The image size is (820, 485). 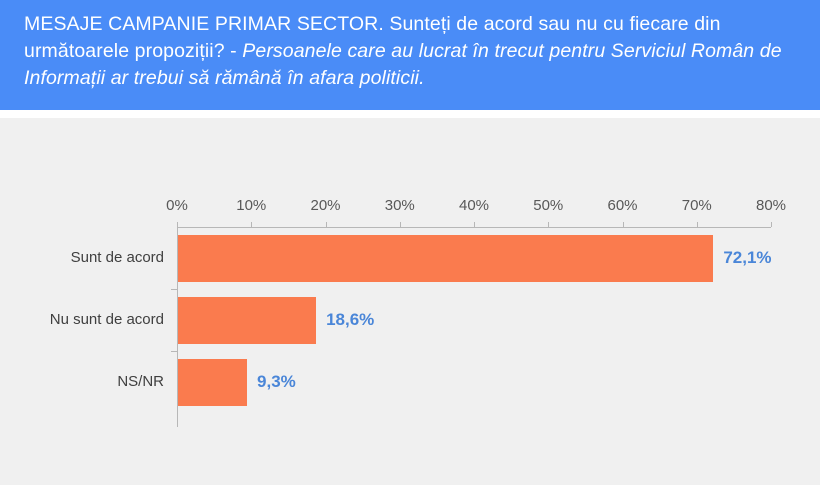 I want to click on x-axis-line, so click(x=474, y=227).